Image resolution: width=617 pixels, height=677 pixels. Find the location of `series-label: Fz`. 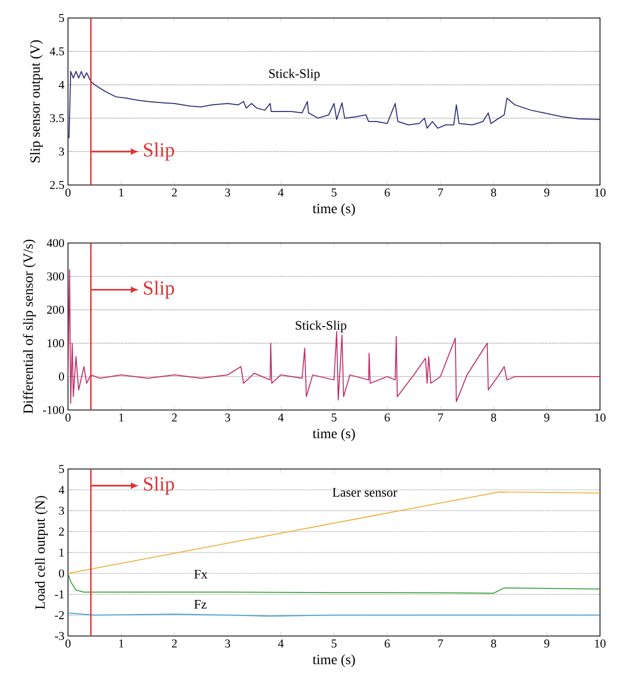

series-label: Fz is located at coordinates (200, 604).